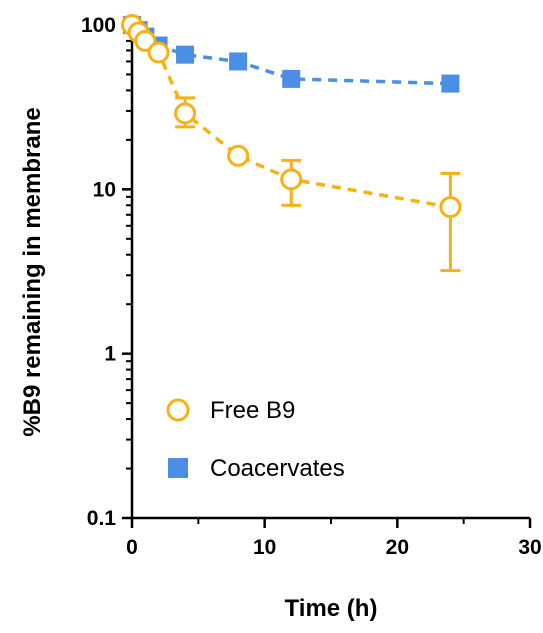 The height and width of the screenshot is (633, 543). Describe the element at coordinates (132, 547) in the screenshot. I see `x-tick-label: 0` at that location.